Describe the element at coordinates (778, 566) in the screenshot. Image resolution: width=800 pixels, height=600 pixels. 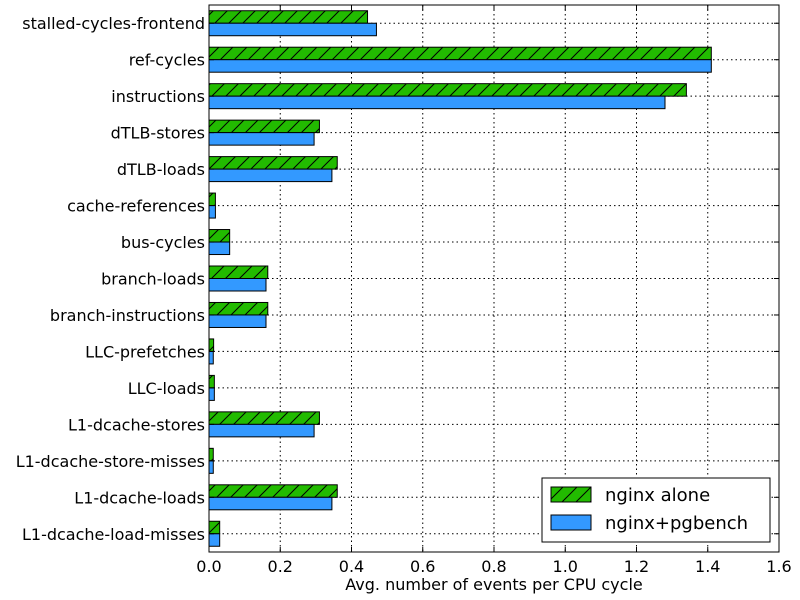
I see `x-tick-label: 1.6` at that location.